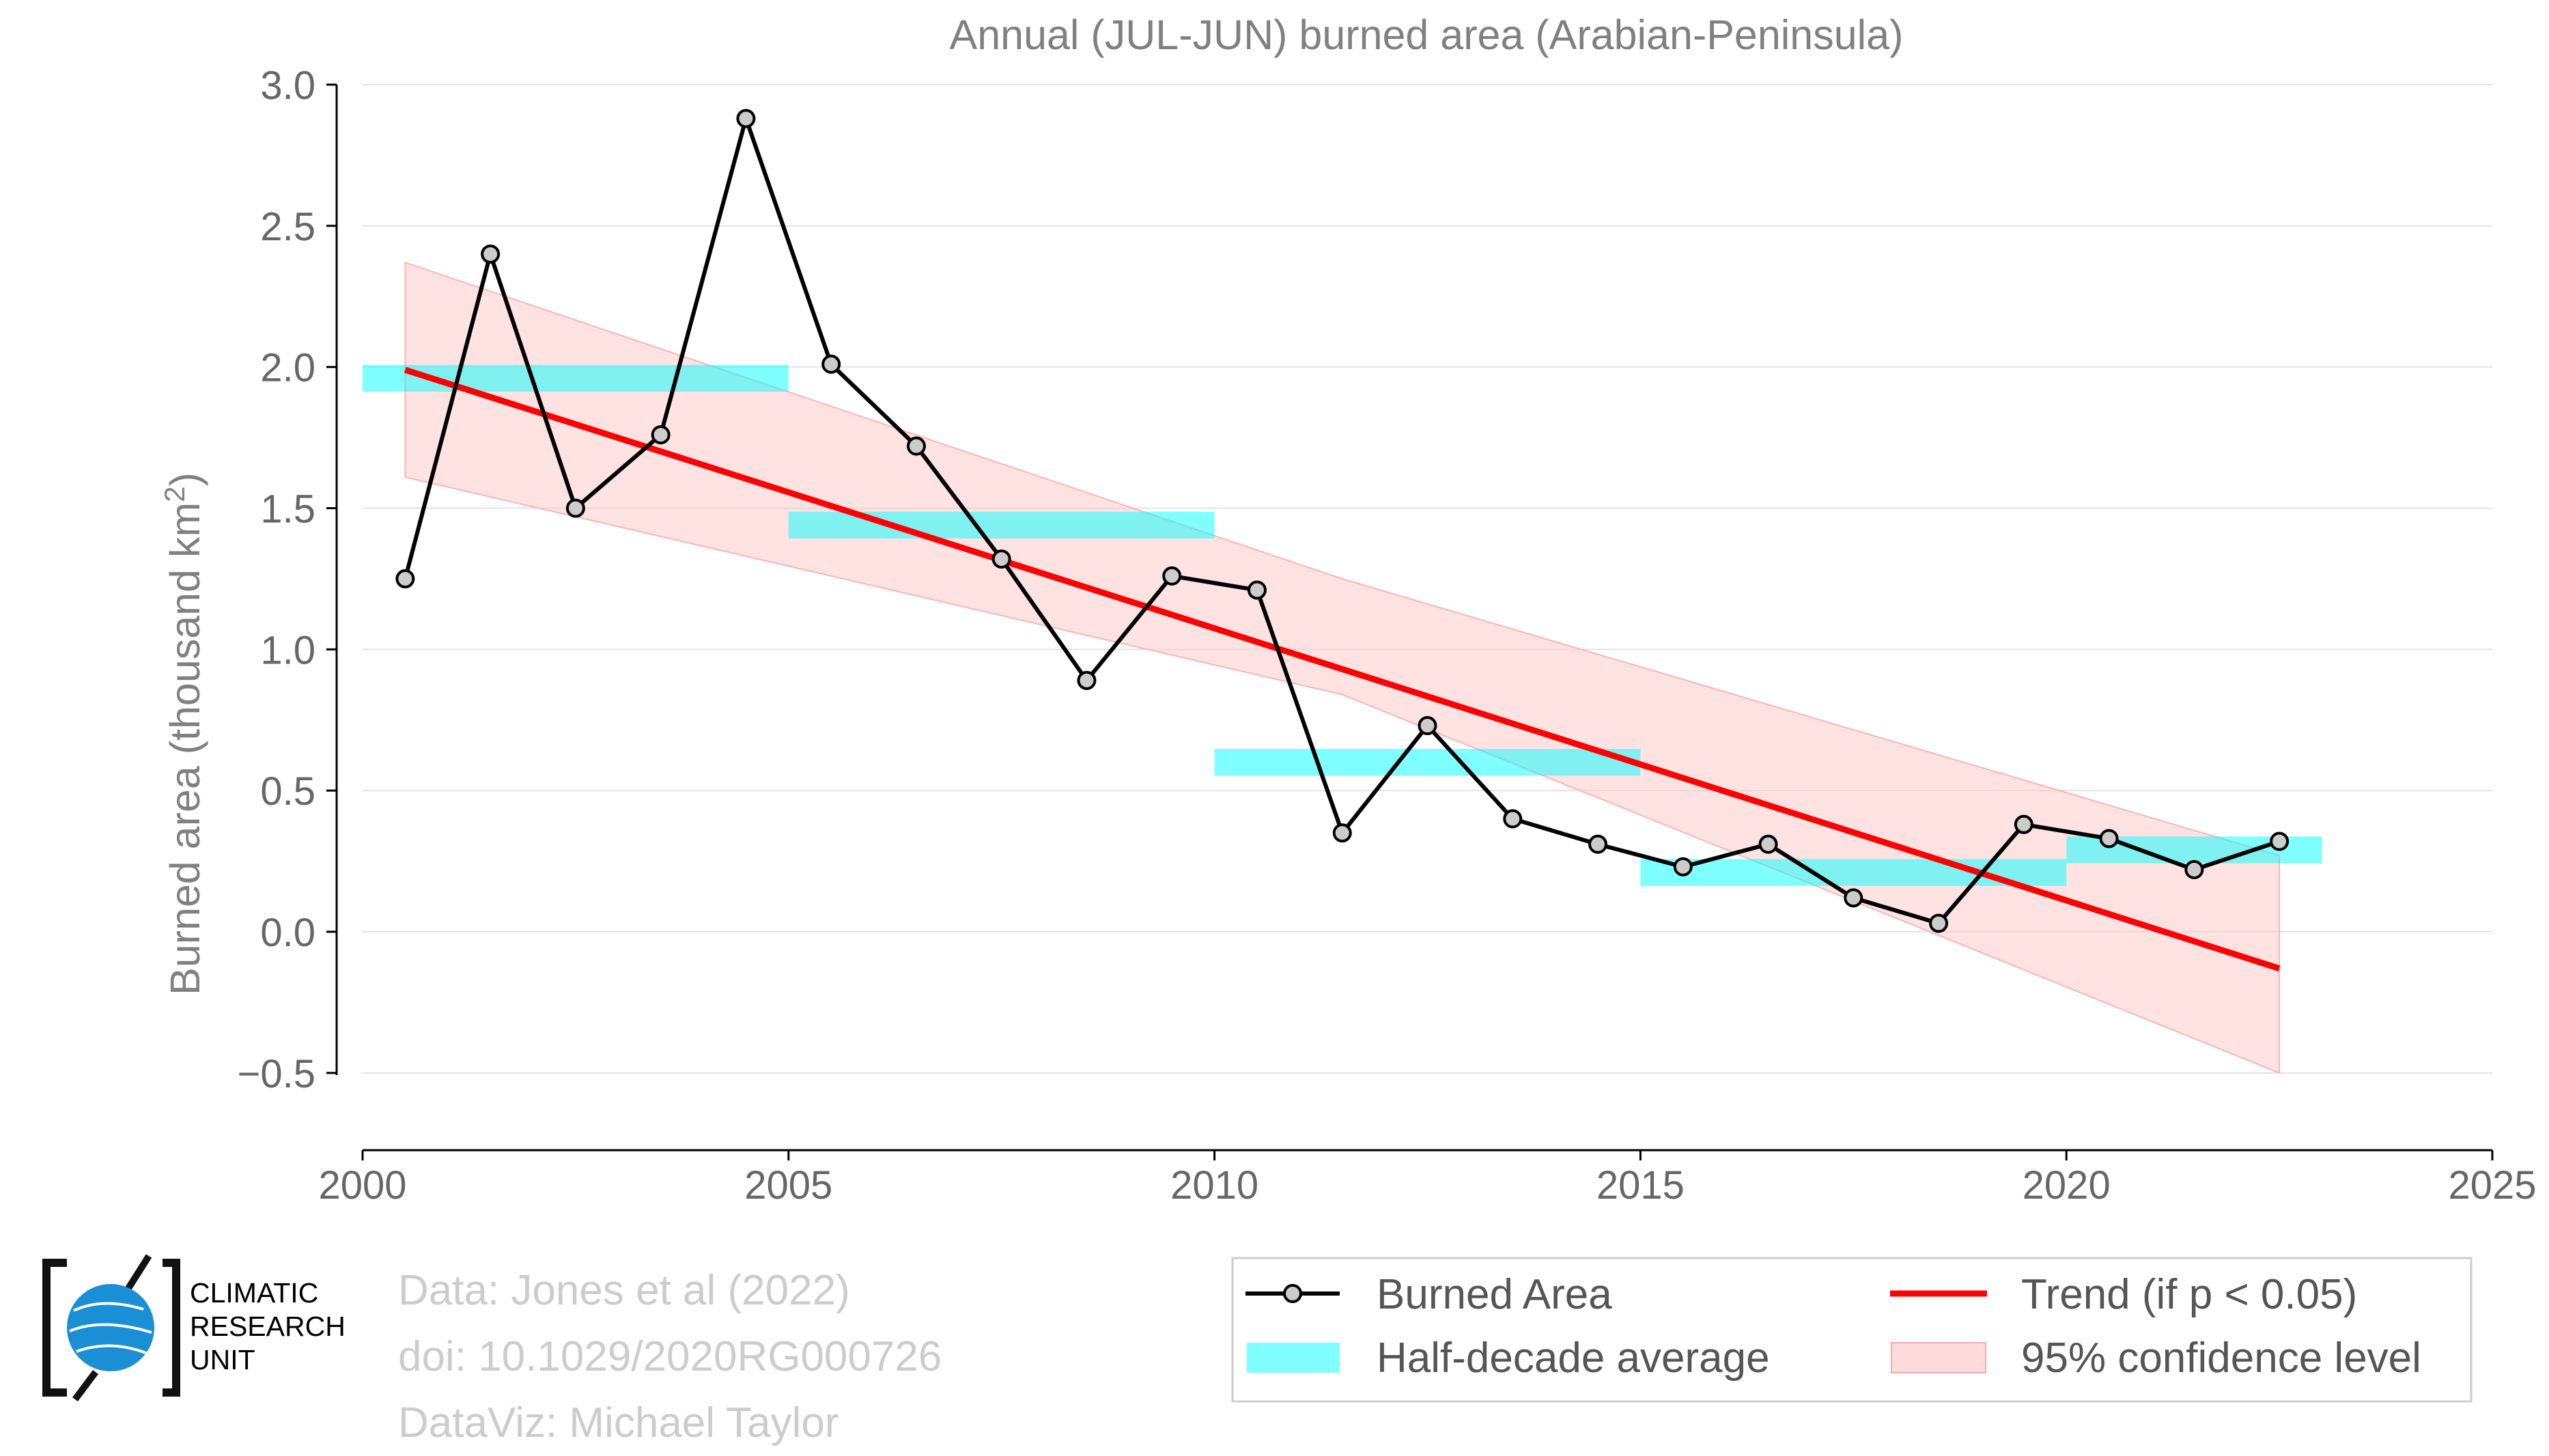  What do you see at coordinates (1292, 1293) in the screenshot?
I see `legend-burned-marker-swatch` at bounding box center [1292, 1293].